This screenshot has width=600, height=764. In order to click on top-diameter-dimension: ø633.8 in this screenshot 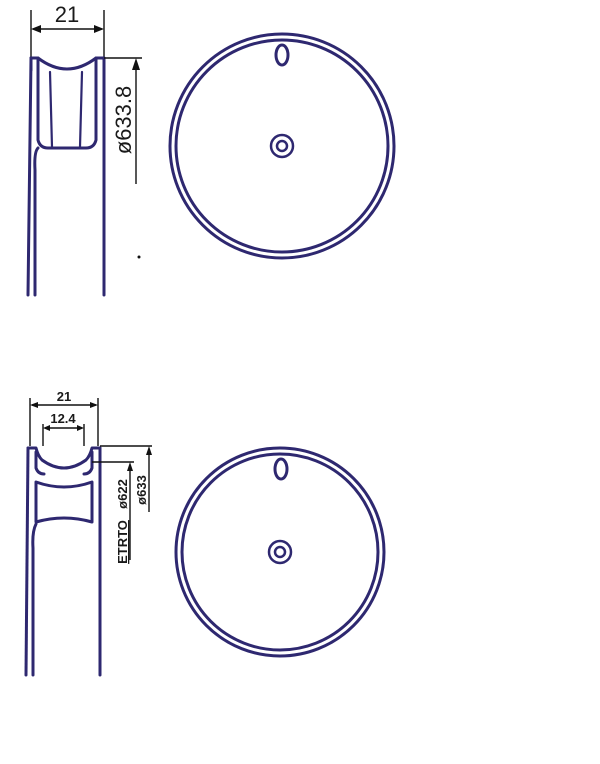, I will do `click(123, 158)`.